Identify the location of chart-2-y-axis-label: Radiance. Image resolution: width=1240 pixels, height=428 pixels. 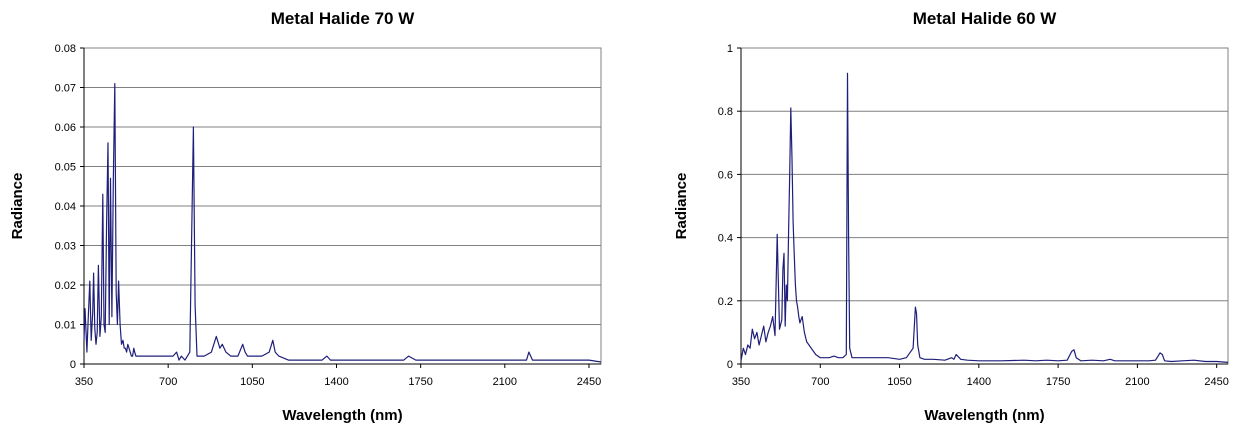
(681, 206).